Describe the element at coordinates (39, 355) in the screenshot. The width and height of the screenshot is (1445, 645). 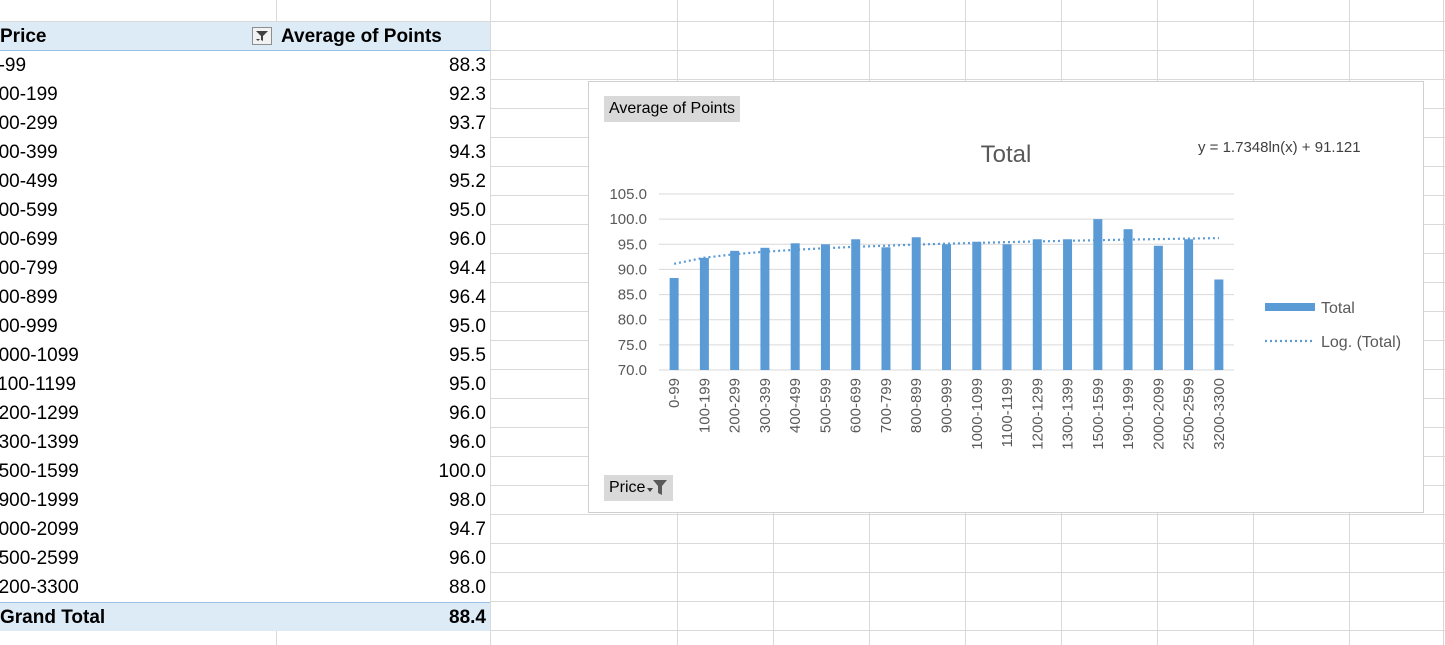
I see `pivot-row-label: 1000-1099` at that location.